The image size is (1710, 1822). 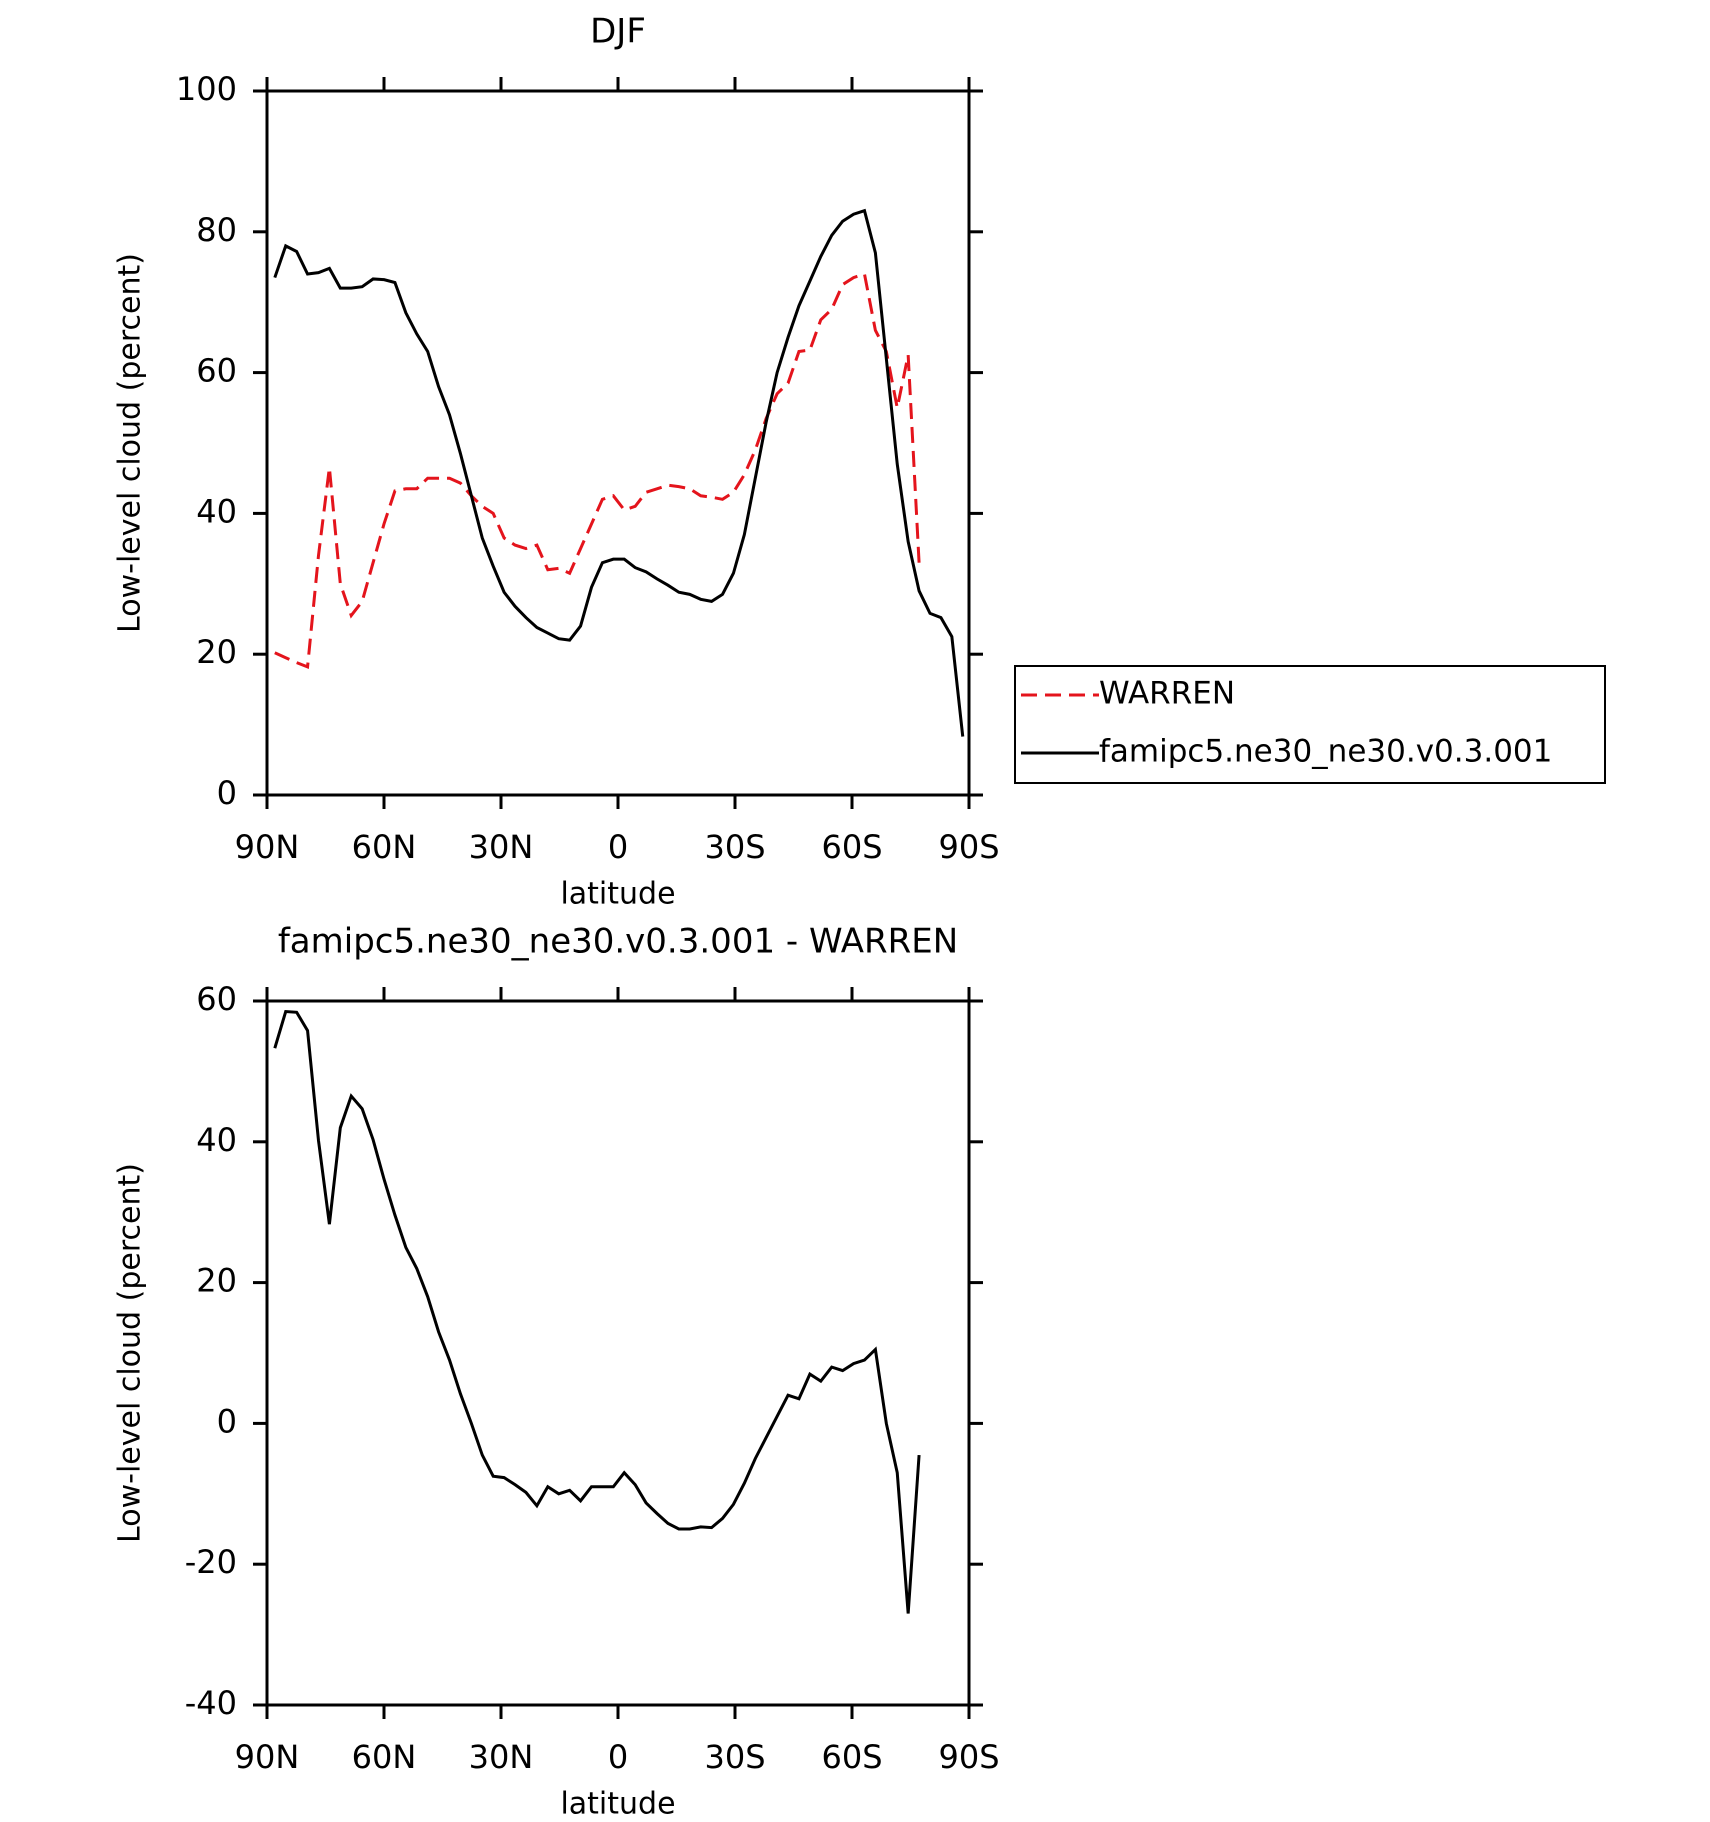 I want to click on legend-label: famipc5.ne30_ne30.v0.3.001, so click(x=1325, y=752).